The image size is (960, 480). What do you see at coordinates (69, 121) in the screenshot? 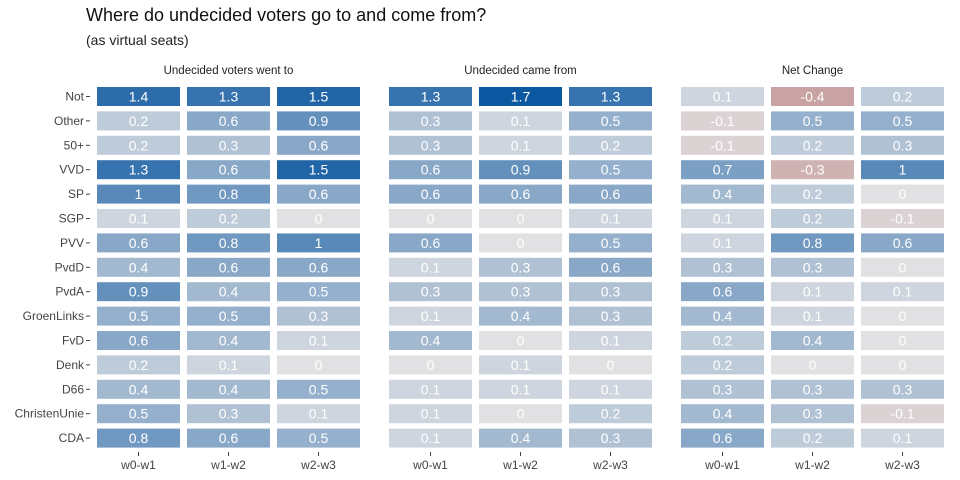
I see `row-label: Other` at bounding box center [69, 121].